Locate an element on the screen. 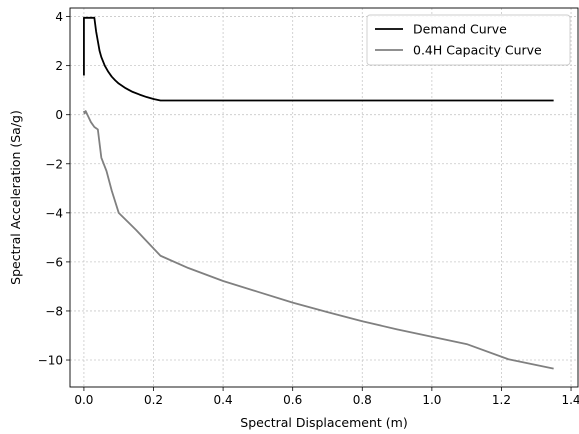 Image resolution: width=579 pixels, height=434 pixels. y-tick-label: 4 is located at coordinates (59, 17).